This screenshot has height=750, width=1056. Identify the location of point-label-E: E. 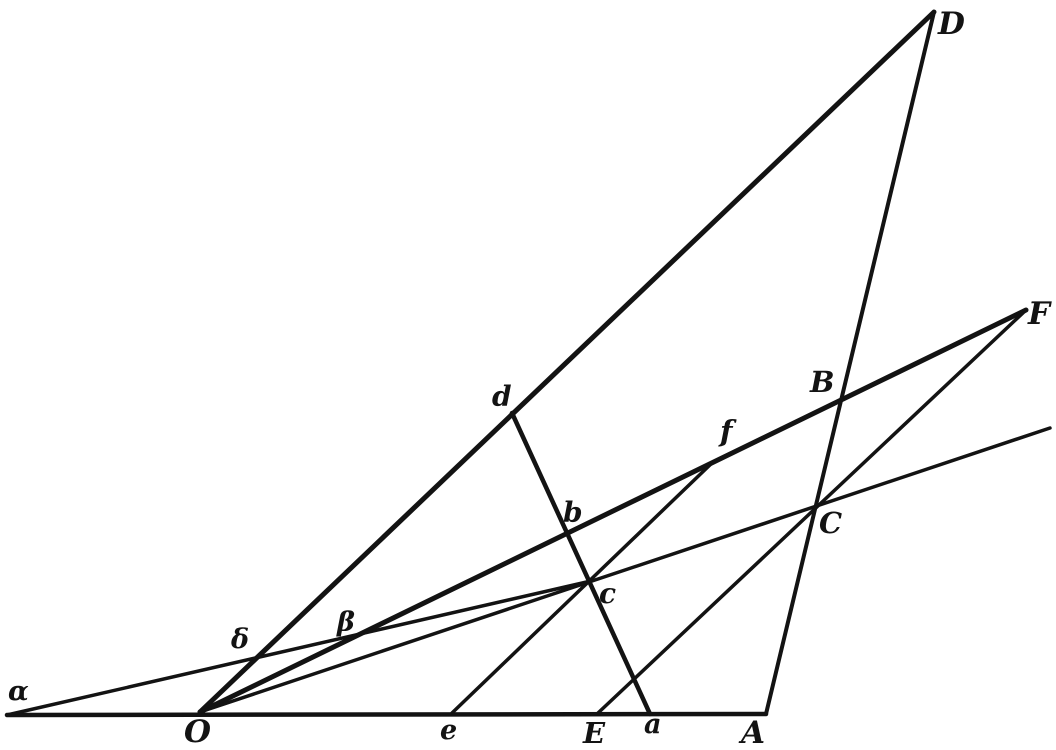
(594, 733).